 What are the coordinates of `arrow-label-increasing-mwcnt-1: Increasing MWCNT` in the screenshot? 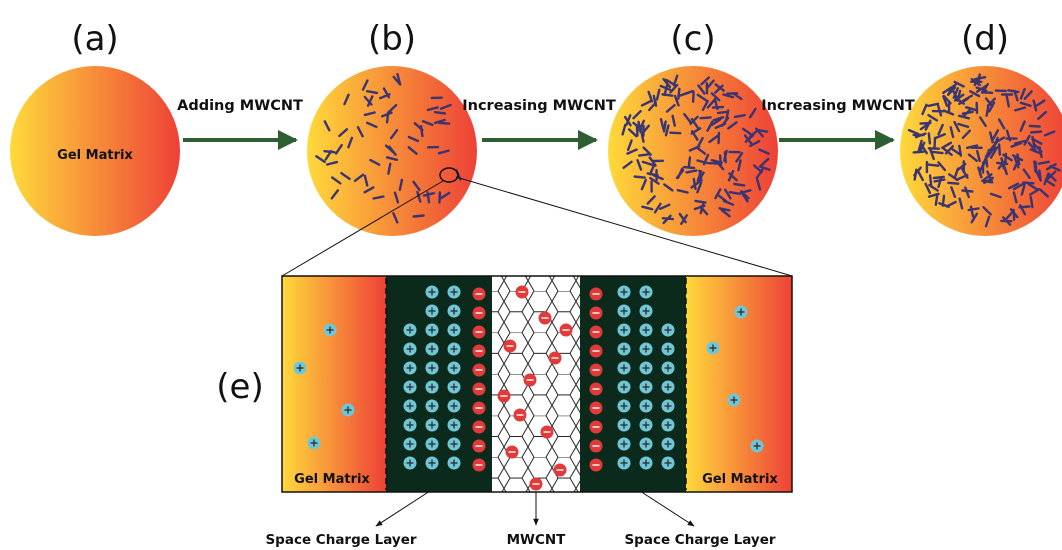 It's located at (539, 106).